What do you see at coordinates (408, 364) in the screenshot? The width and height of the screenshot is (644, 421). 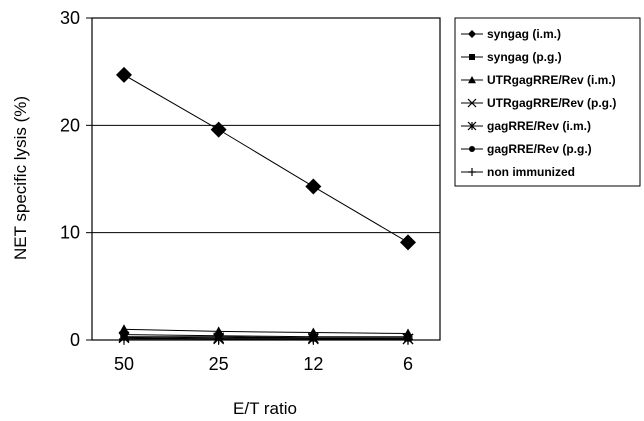 I see `x-tick-label: 6` at bounding box center [408, 364].